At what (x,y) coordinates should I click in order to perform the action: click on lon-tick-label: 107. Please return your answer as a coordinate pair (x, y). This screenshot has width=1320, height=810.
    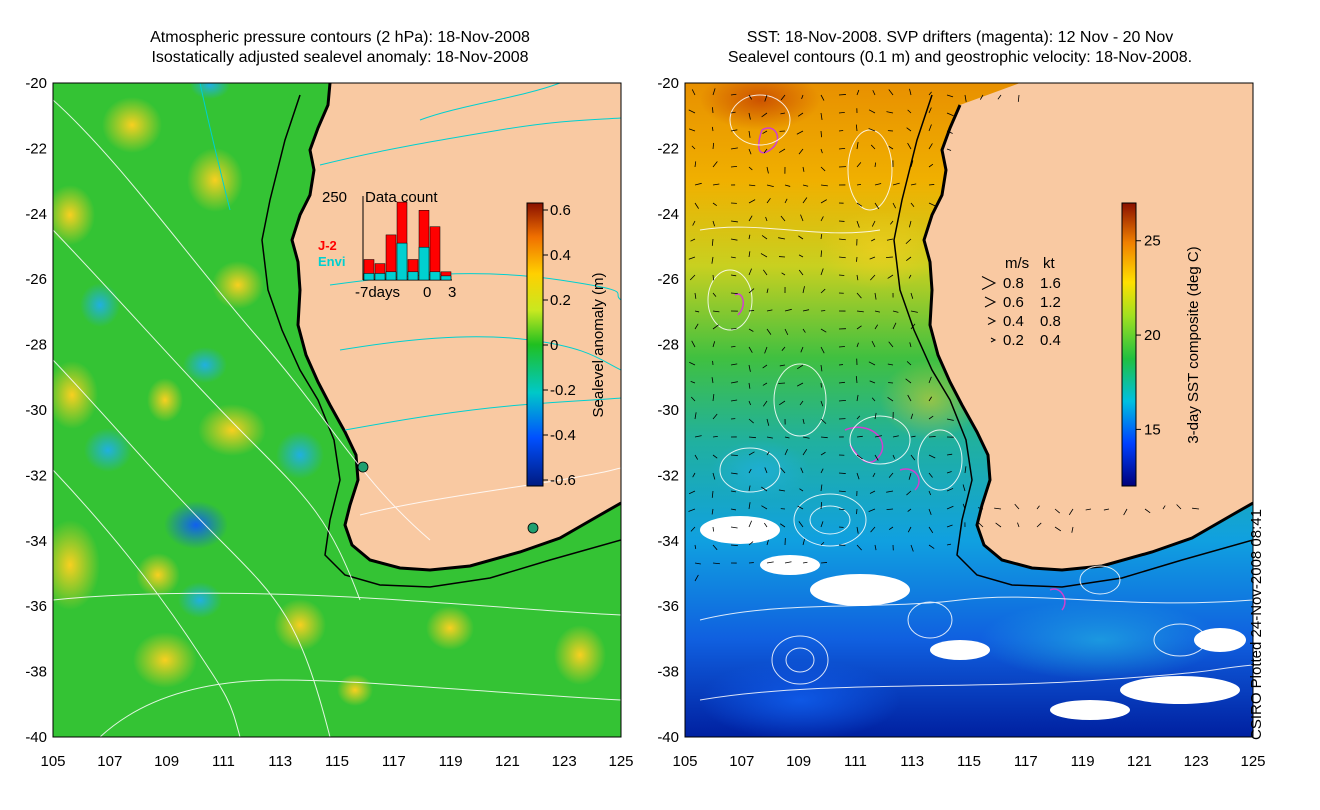
    Looking at the image, I should click on (741, 761).